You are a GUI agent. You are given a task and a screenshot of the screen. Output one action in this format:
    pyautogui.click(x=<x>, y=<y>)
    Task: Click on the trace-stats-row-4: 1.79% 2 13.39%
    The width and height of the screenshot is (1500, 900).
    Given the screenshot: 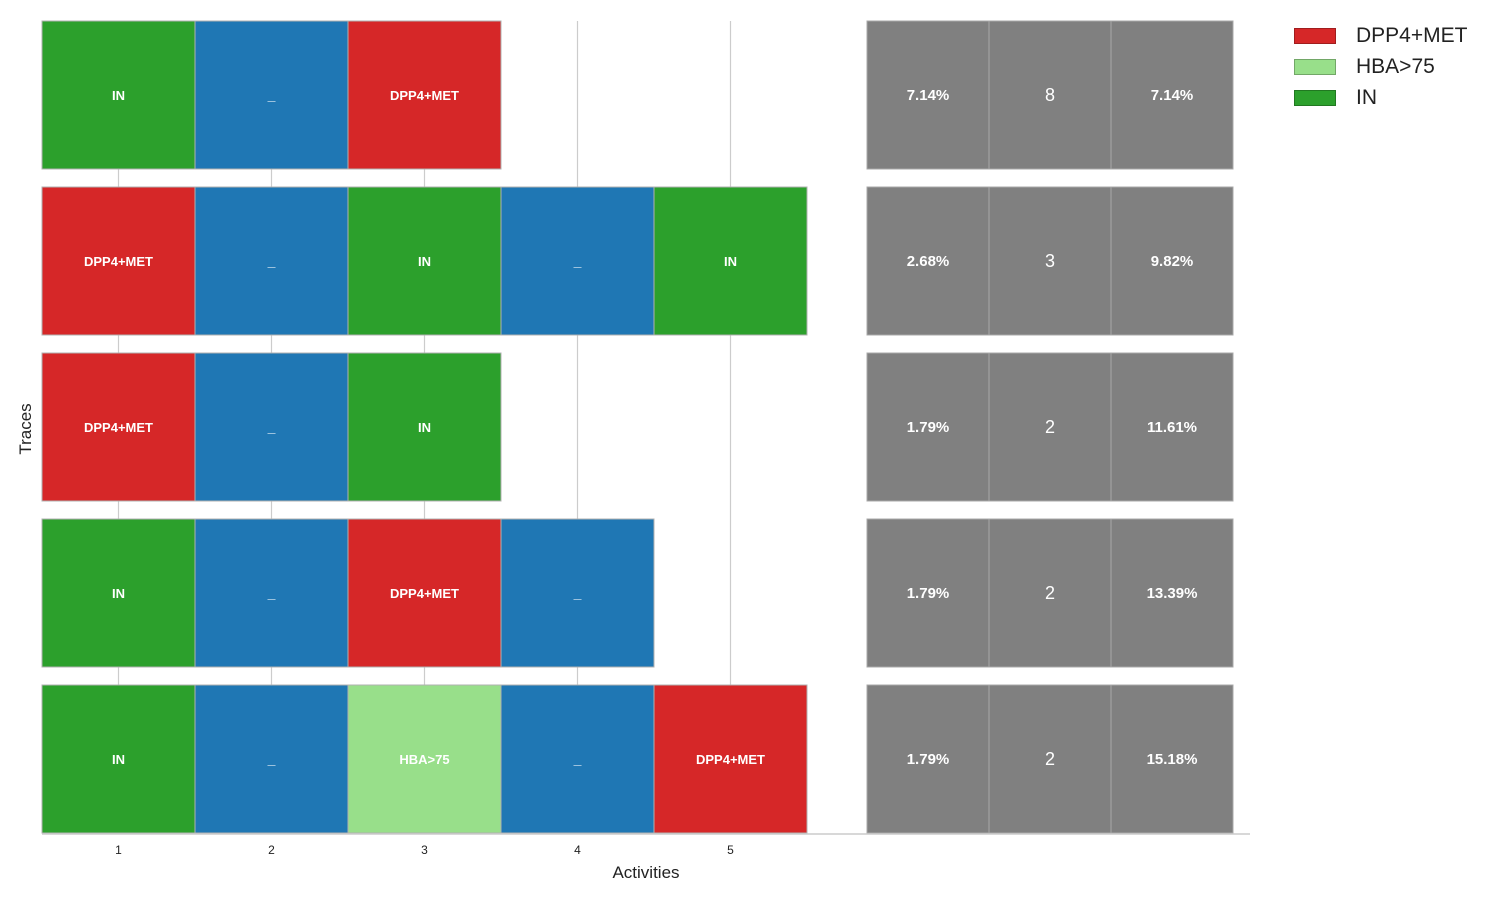 What is the action you would take?
    pyautogui.click(x=1050, y=593)
    